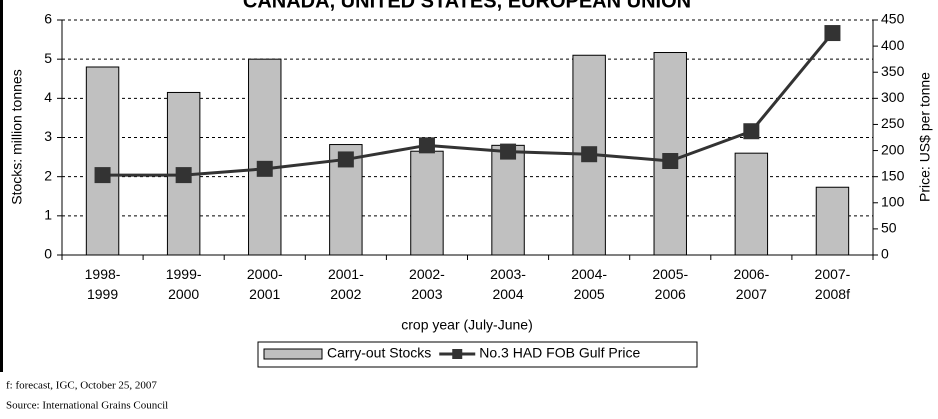  I want to click on legend-label: Carry-out Stocks, so click(379, 353).